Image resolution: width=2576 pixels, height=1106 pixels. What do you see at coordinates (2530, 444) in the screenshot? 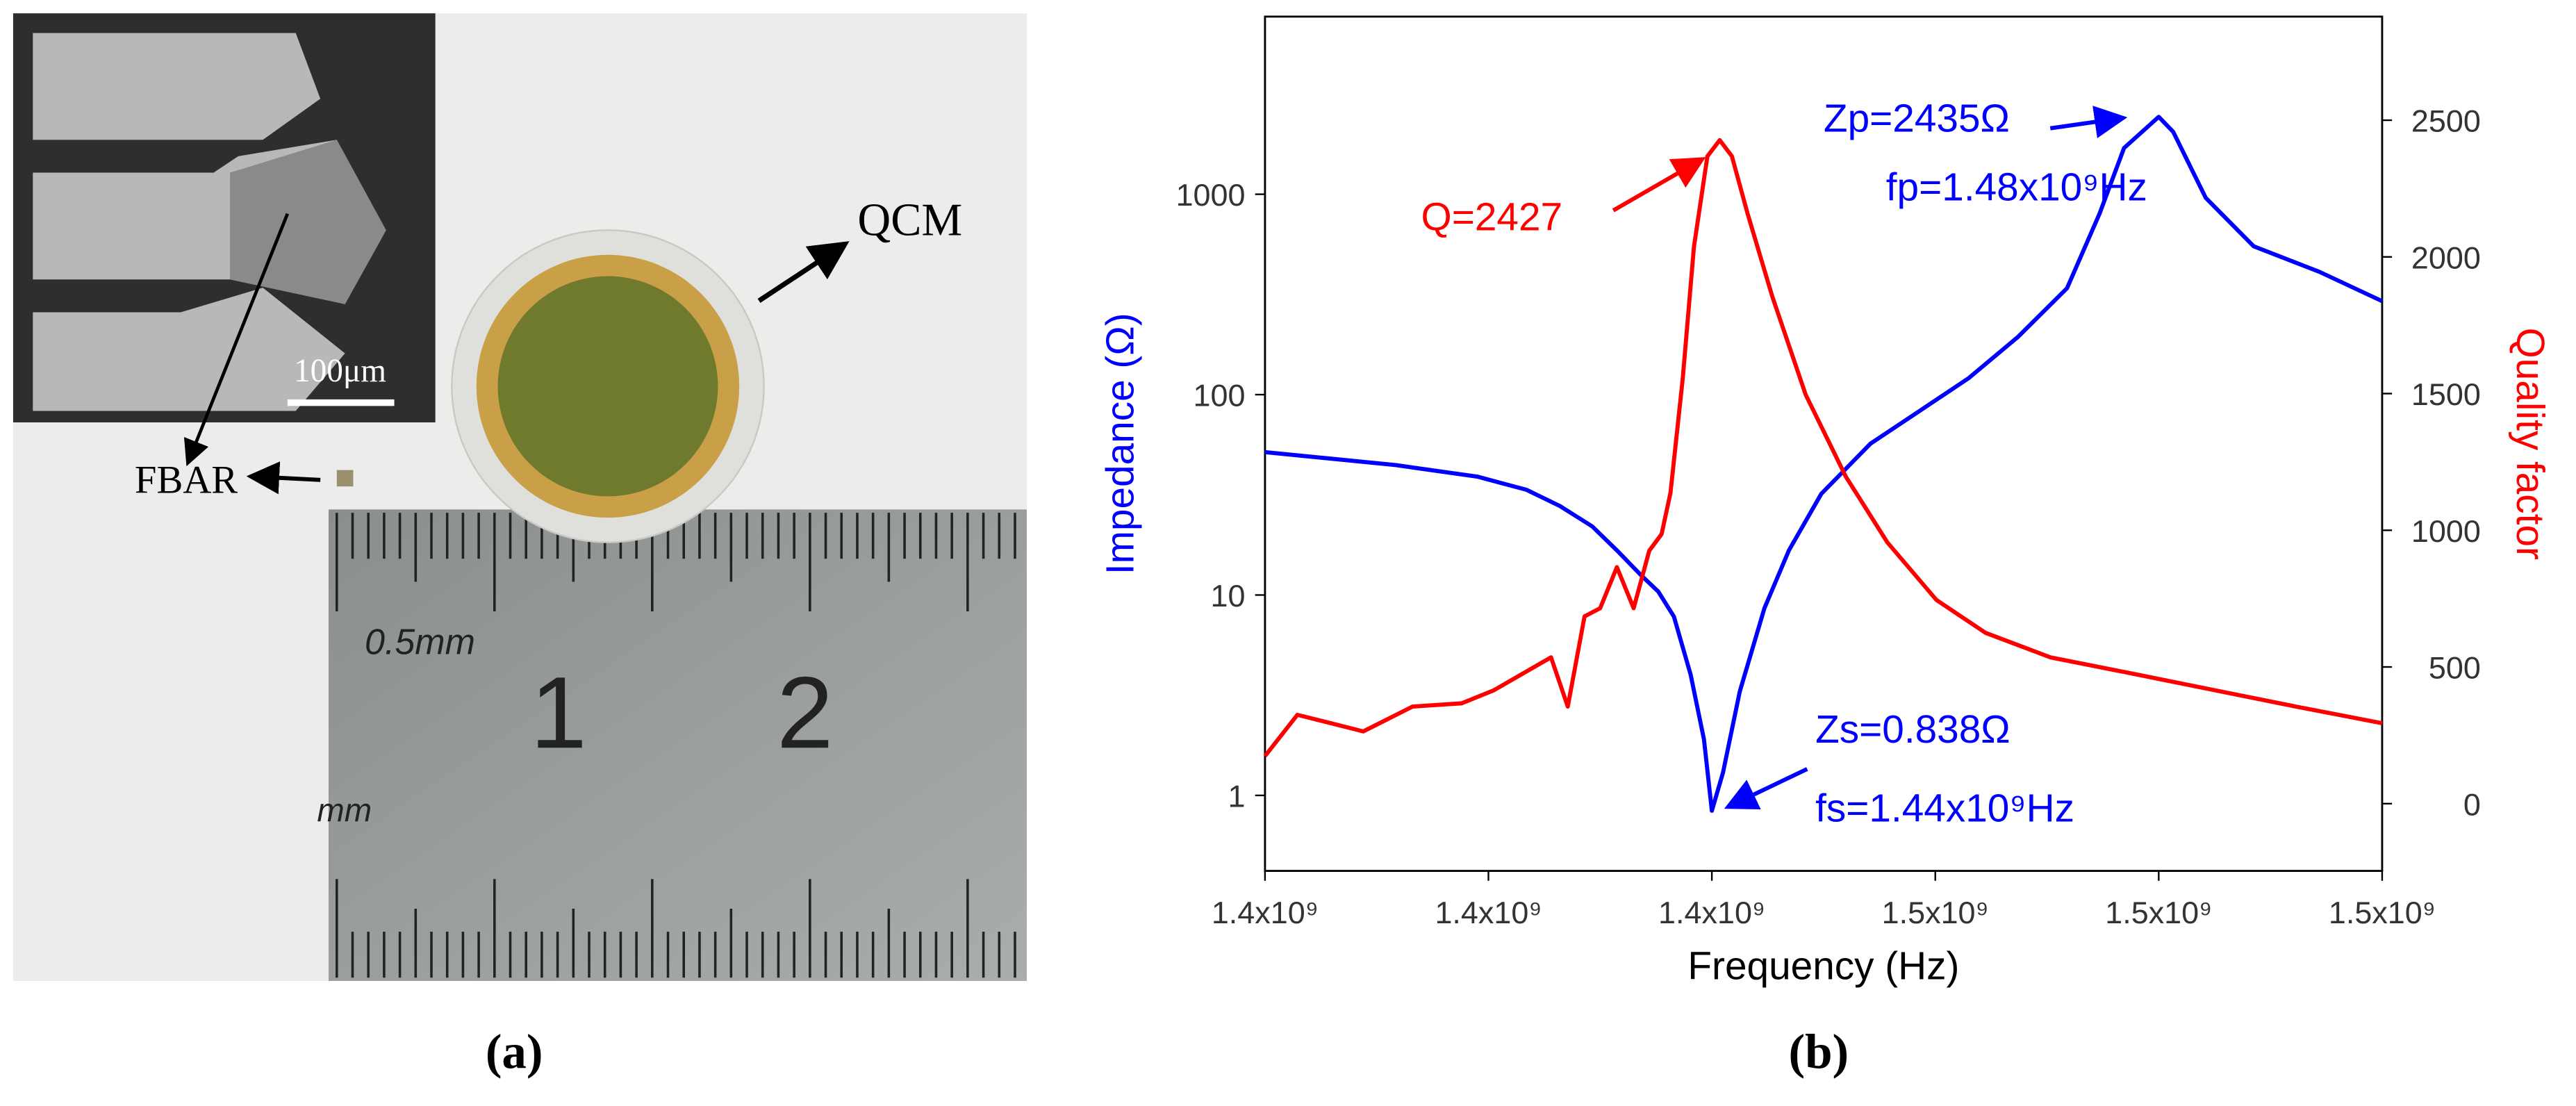
I see `y2-axis-label: Quality factor` at bounding box center [2530, 444].